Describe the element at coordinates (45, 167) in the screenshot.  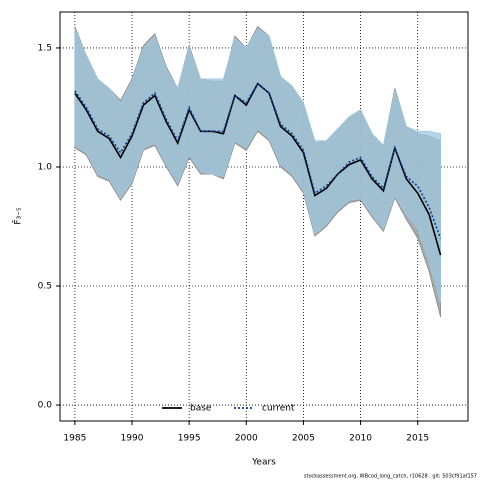
I see `y-tick-label: 1.0` at that location.